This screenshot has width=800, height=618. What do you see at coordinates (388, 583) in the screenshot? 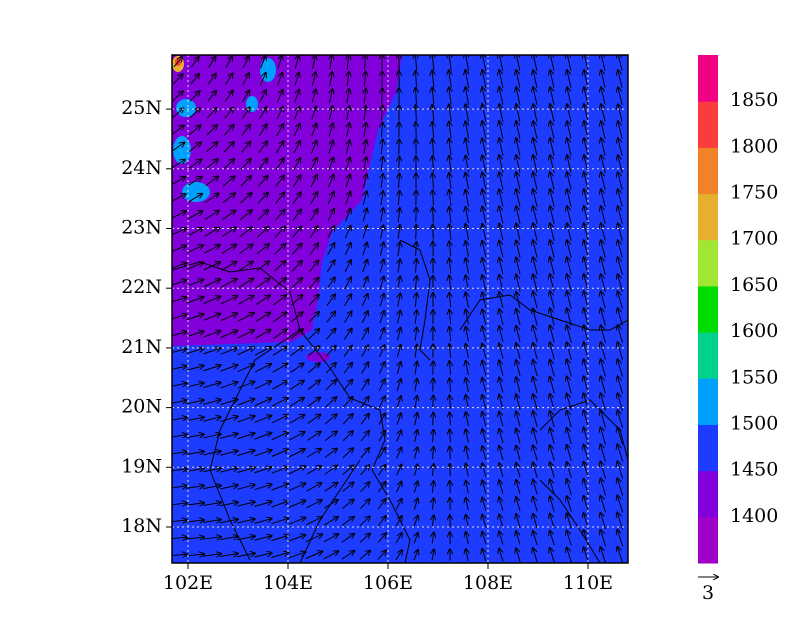
I see `lon-label: 106E` at bounding box center [388, 583].